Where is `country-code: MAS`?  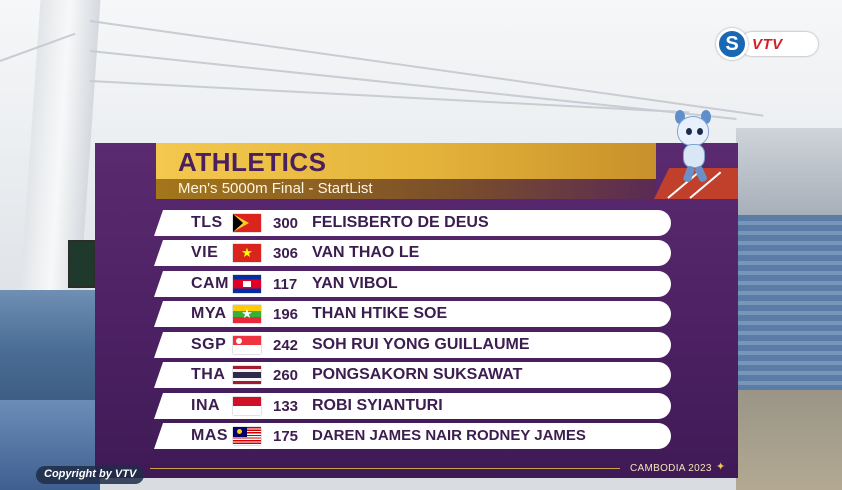 country-code: MAS is located at coordinates (210, 435).